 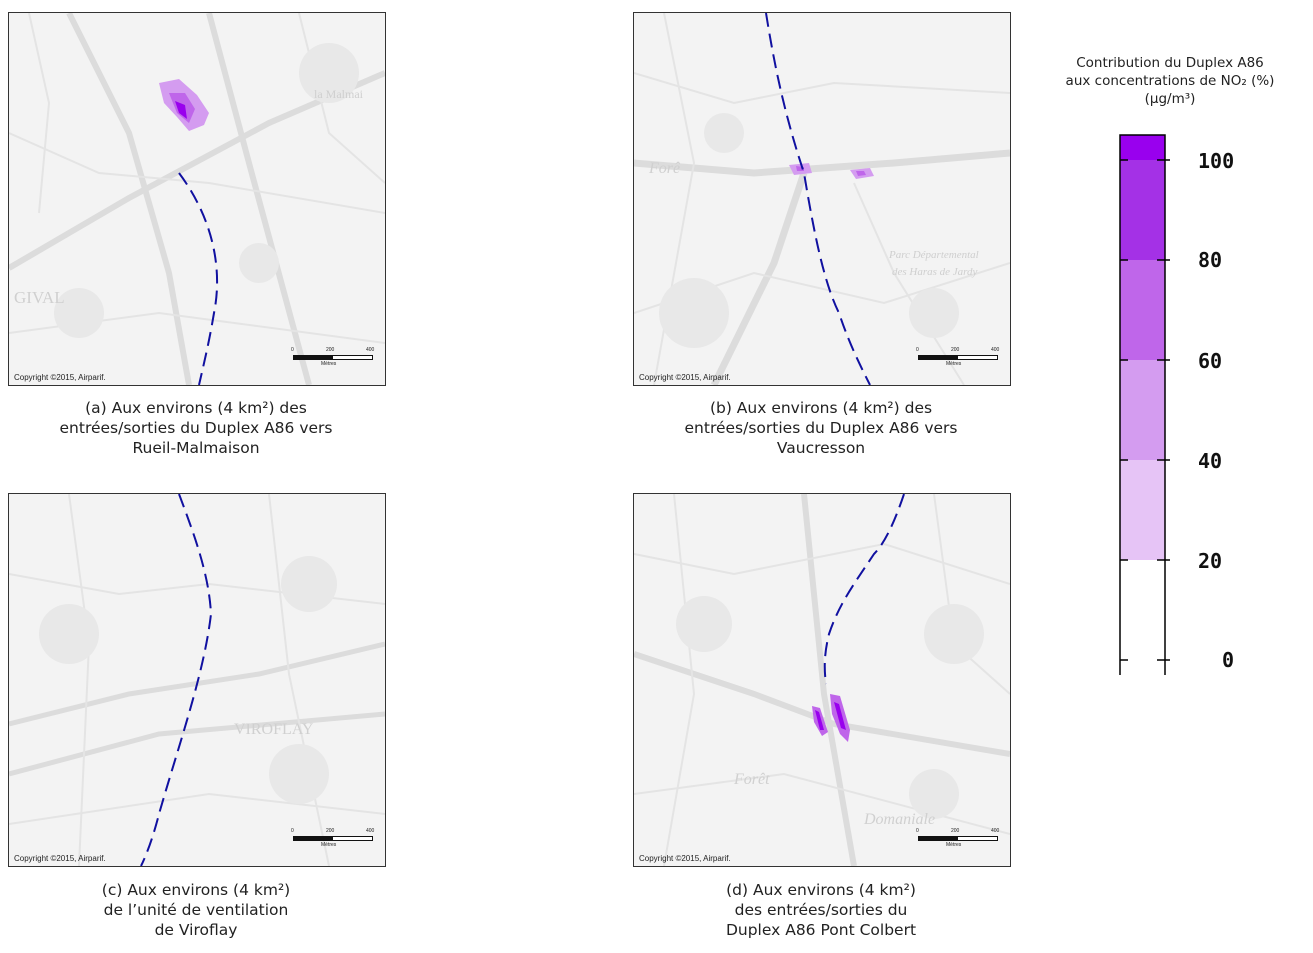 What do you see at coordinates (1210, 461) in the screenshot?
I see `legend-label-40: 40` at bounding box center [1210, 461].